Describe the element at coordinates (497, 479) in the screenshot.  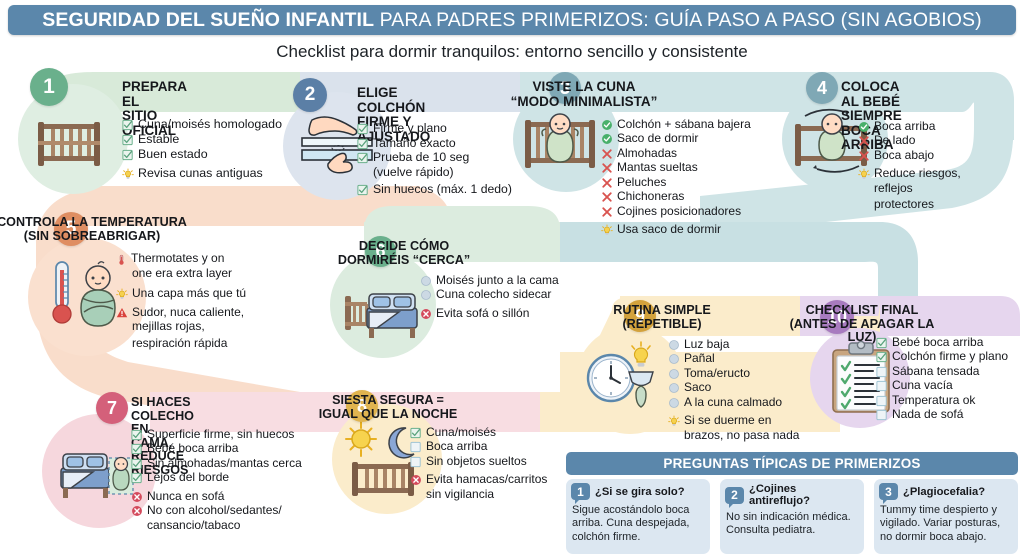
I see `checklist-item: Evita hamacas/carritos` at that location.